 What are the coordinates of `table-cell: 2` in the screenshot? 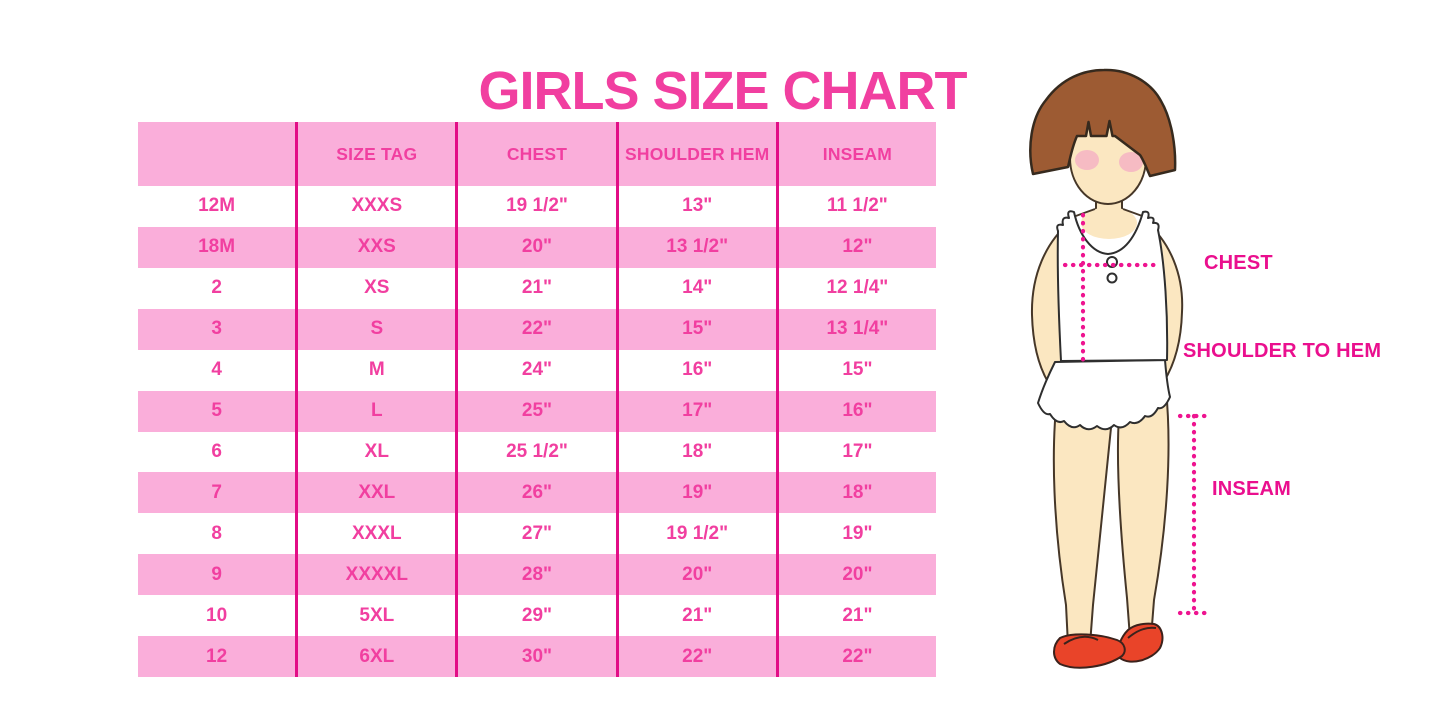 It's located at (216, 288).